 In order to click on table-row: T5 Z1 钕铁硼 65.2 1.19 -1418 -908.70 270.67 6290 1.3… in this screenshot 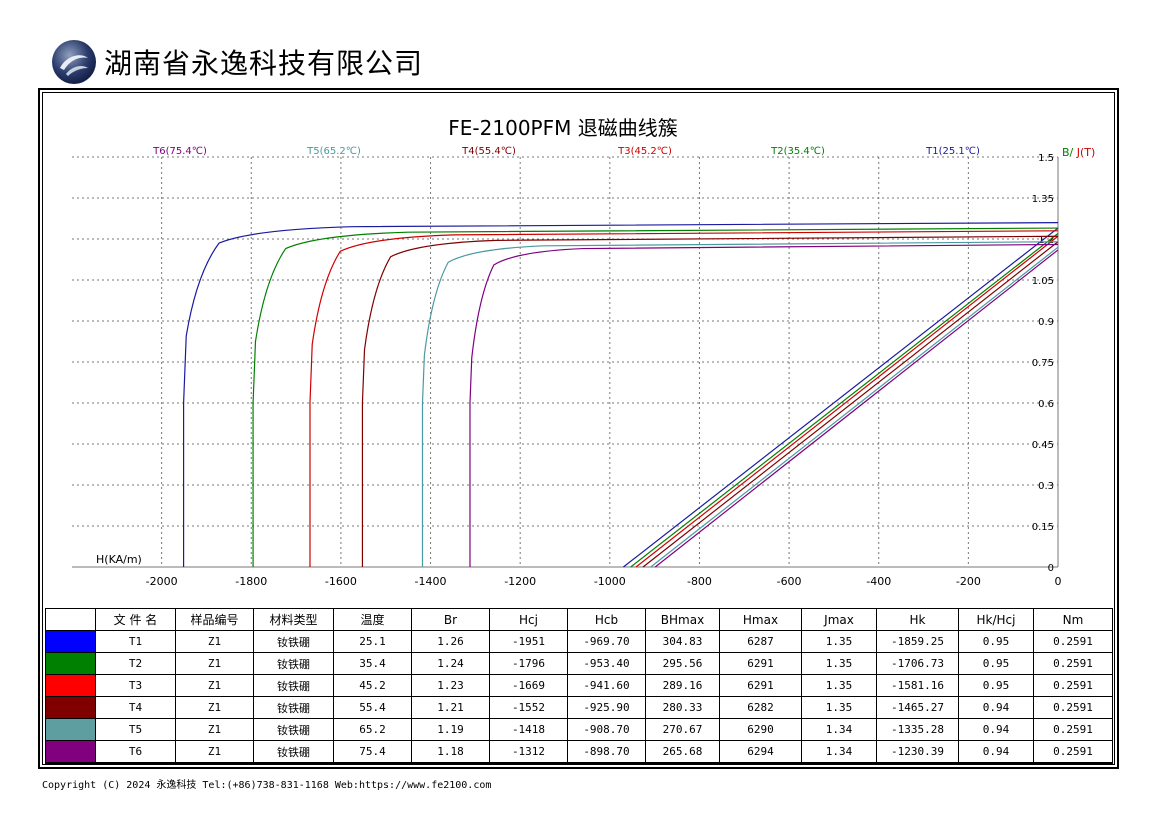, I will do `click(579, 729)`.